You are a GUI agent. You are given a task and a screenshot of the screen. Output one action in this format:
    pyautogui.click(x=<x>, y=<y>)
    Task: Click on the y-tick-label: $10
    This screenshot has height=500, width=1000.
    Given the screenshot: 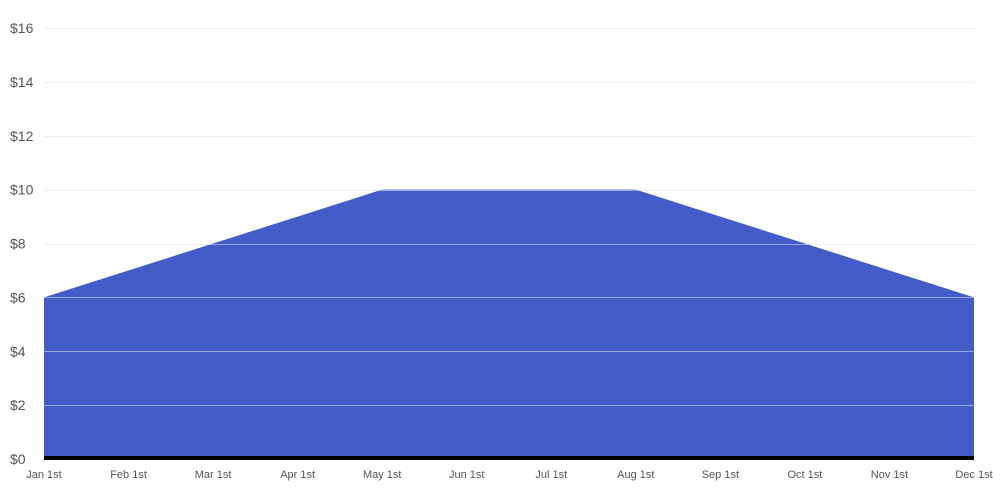 What is the action you would take?
    pyautogui.click(x=22, y=190)
    